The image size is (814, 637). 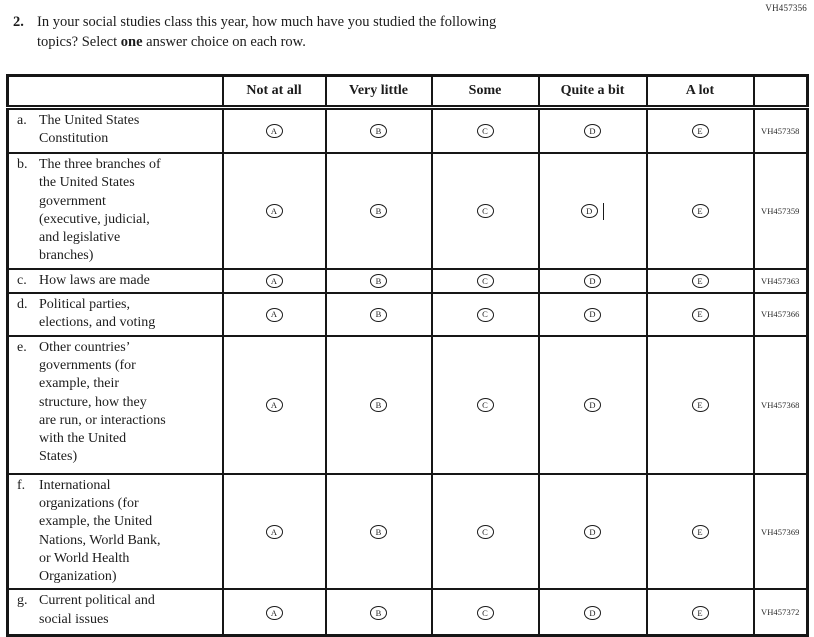 I want to click on row-letter: f., so click(x=21, y=485).